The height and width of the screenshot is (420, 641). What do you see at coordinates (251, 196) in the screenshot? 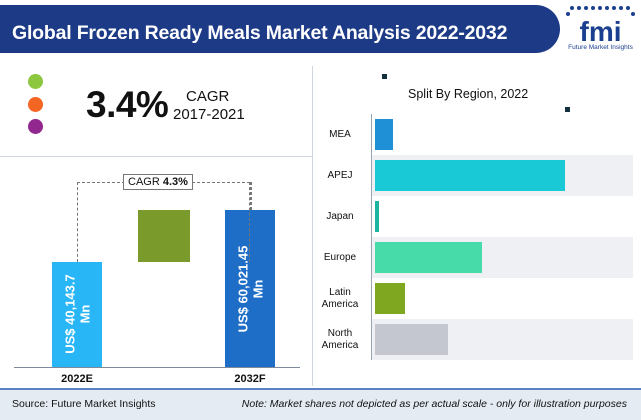
I see `cagr-bracket-right` at bounding box center [251, 196].